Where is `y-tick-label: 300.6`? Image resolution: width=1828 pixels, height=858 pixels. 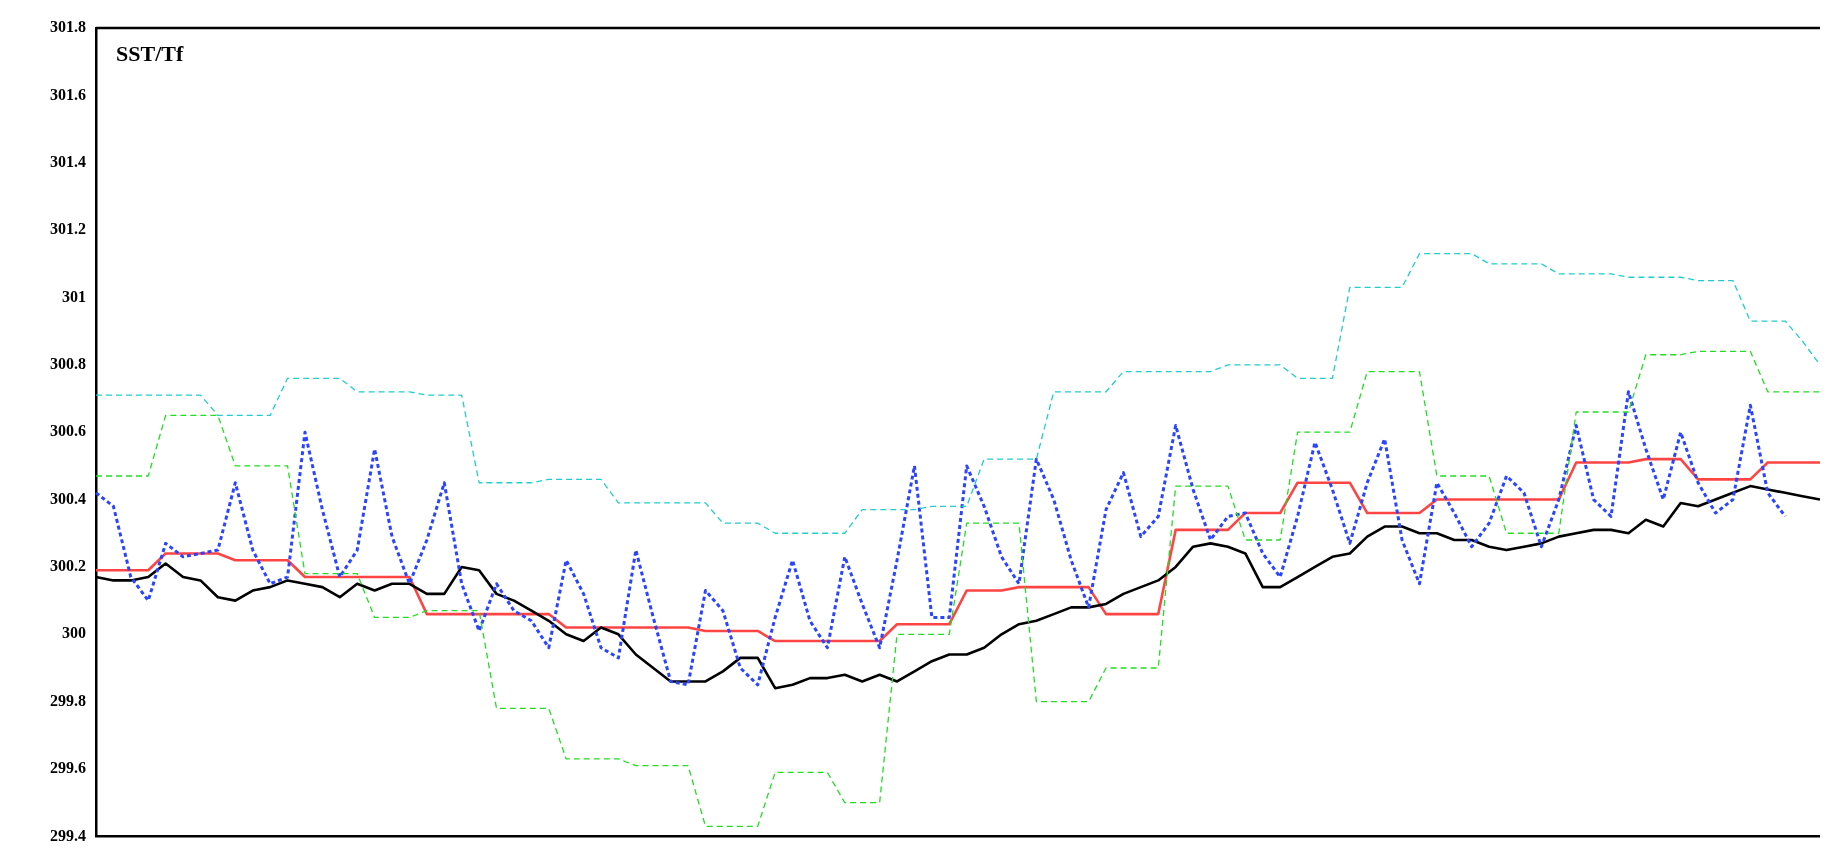 y-tick-label: 300.6 is located at coordinates (68, 431).